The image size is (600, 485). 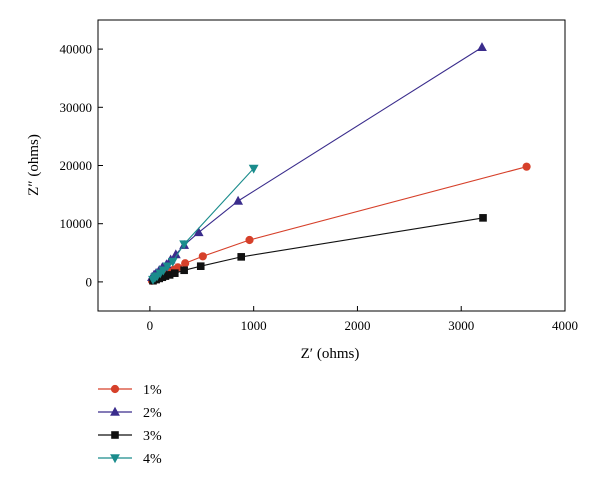 I want to click on y-tick-label: 30000, so click(x=76, y=107).